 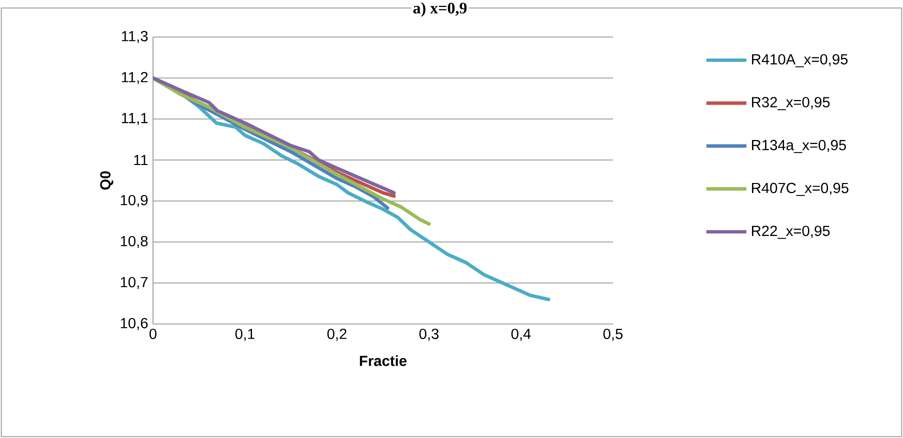 I want to click on x-tick-label: 0,4, so click(x=521, y=334).